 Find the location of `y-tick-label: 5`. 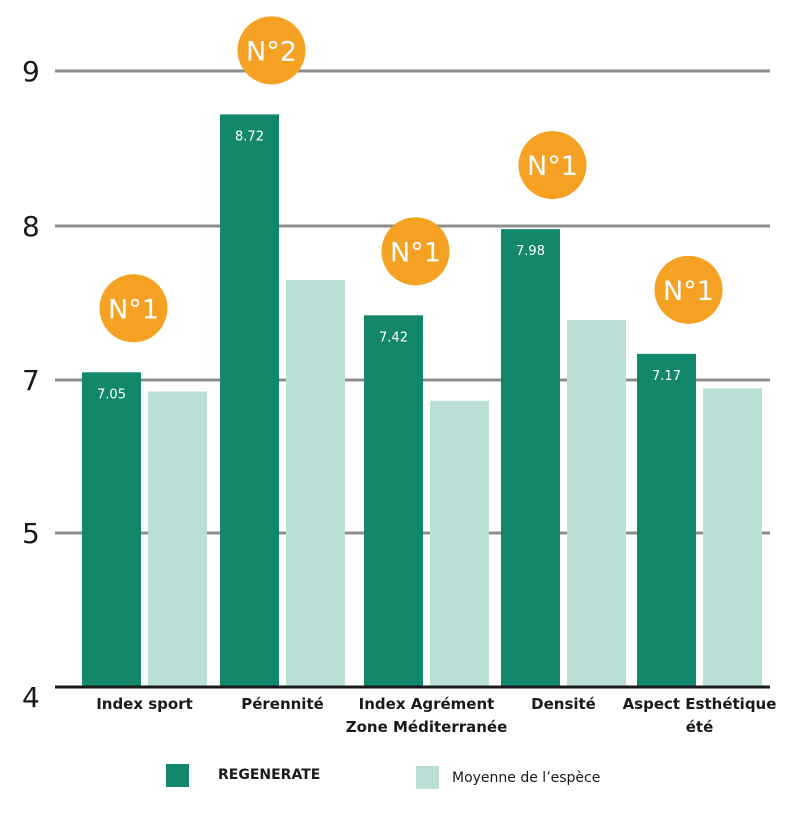

y-tick-label: 5 is located at coordinates (31, 533).